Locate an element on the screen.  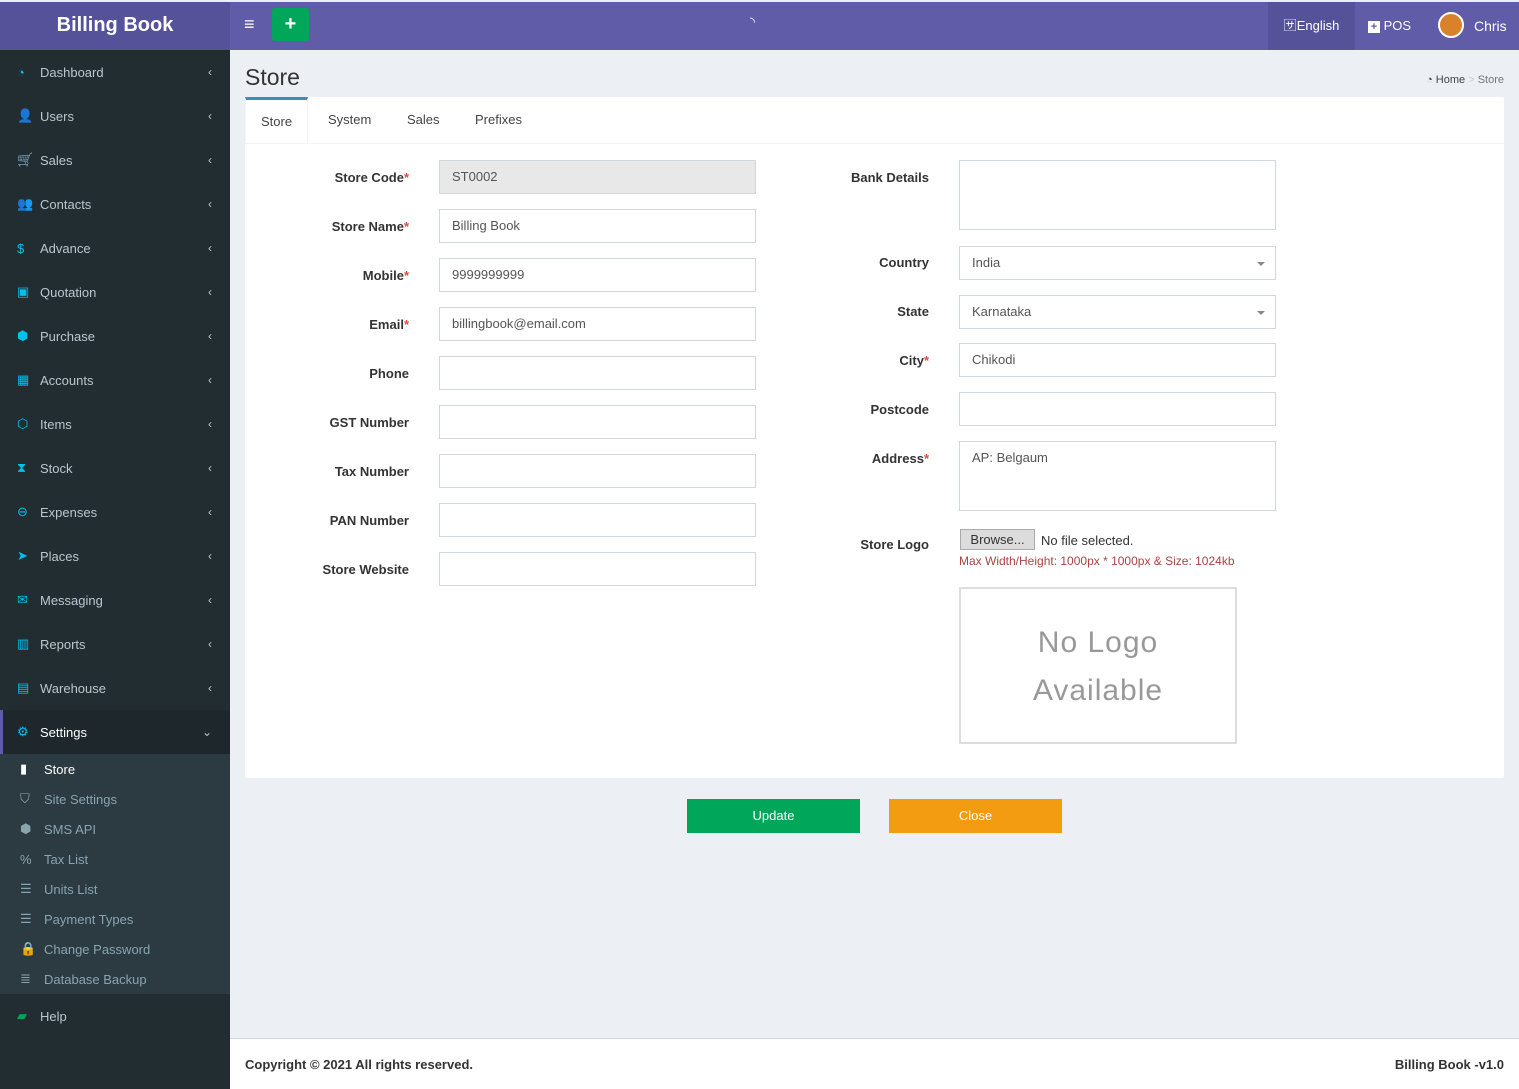
tab-system: System is located at coordinates (350, 119).